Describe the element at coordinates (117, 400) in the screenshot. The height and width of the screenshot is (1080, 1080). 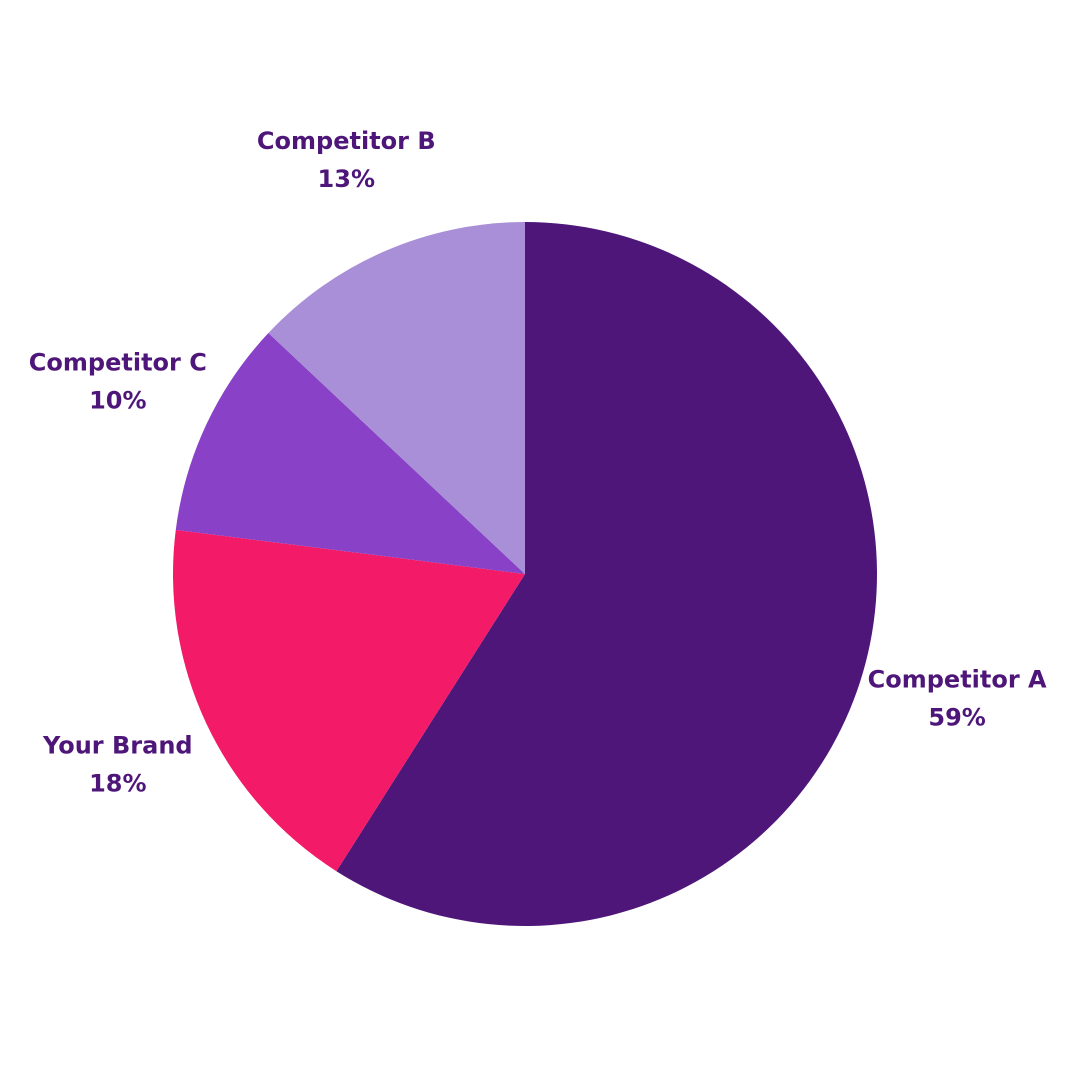
I see `slice-value-label: 10%` at that location.